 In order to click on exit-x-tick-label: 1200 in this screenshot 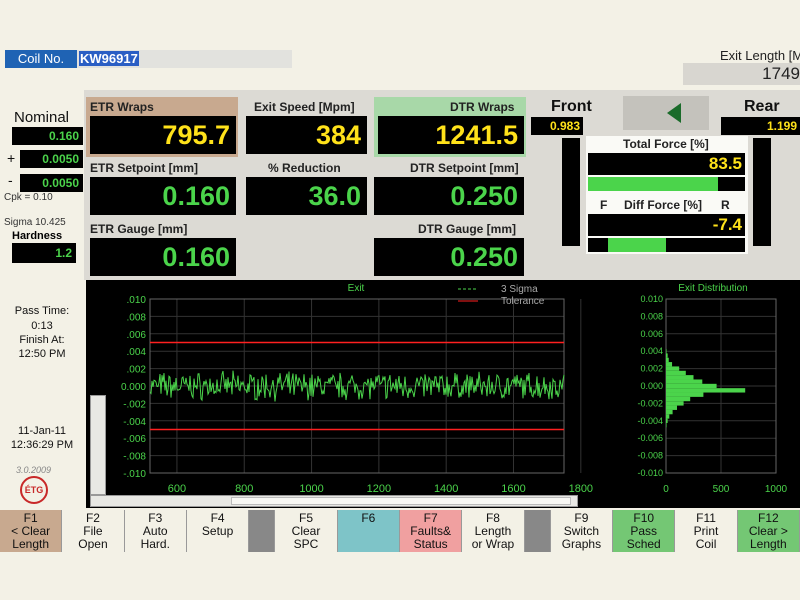, I will do `click(379, 489)`.